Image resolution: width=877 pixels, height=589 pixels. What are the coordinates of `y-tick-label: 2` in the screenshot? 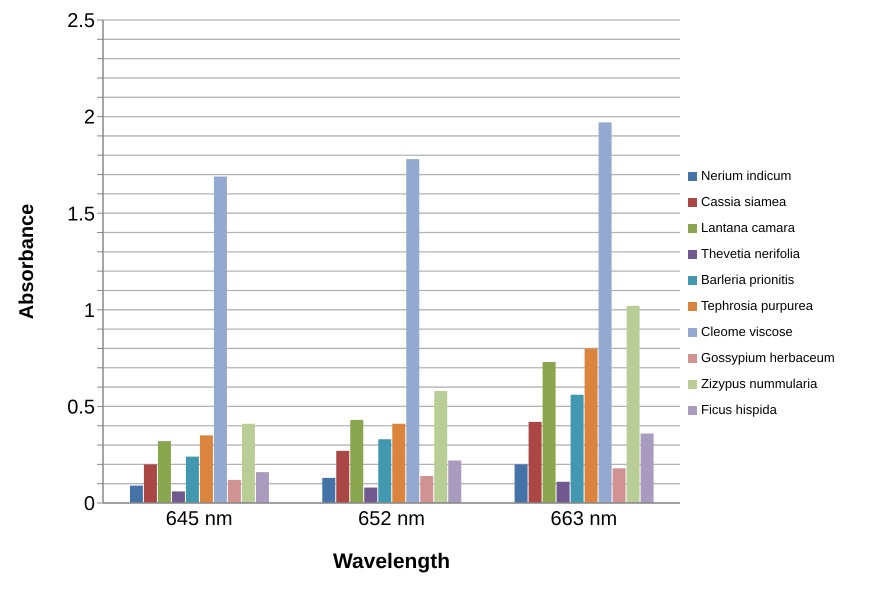 It's located at (89, 117).